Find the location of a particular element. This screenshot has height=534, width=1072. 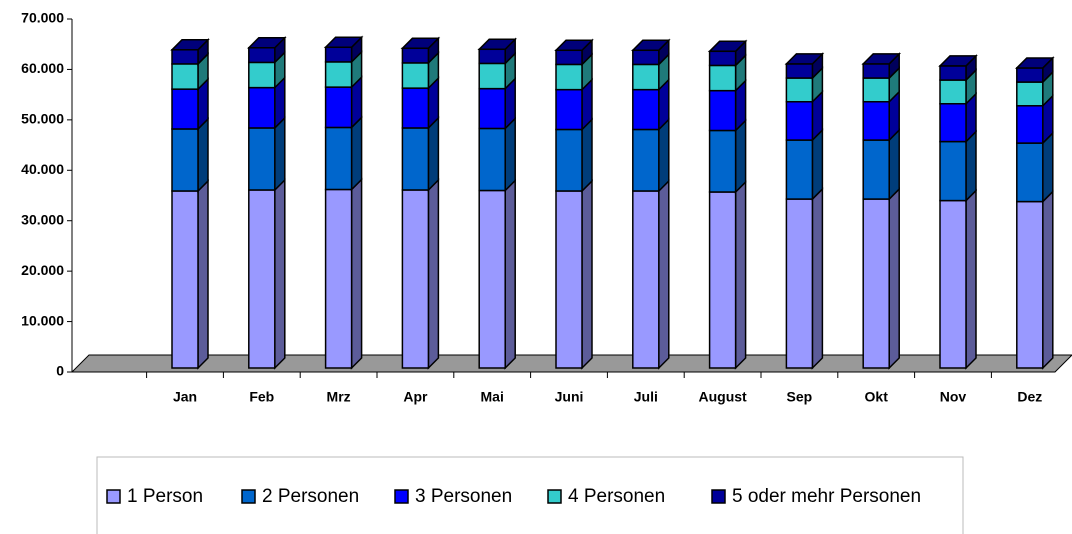

y-tick-label: 50.000 is located at coordinates (42, 119).